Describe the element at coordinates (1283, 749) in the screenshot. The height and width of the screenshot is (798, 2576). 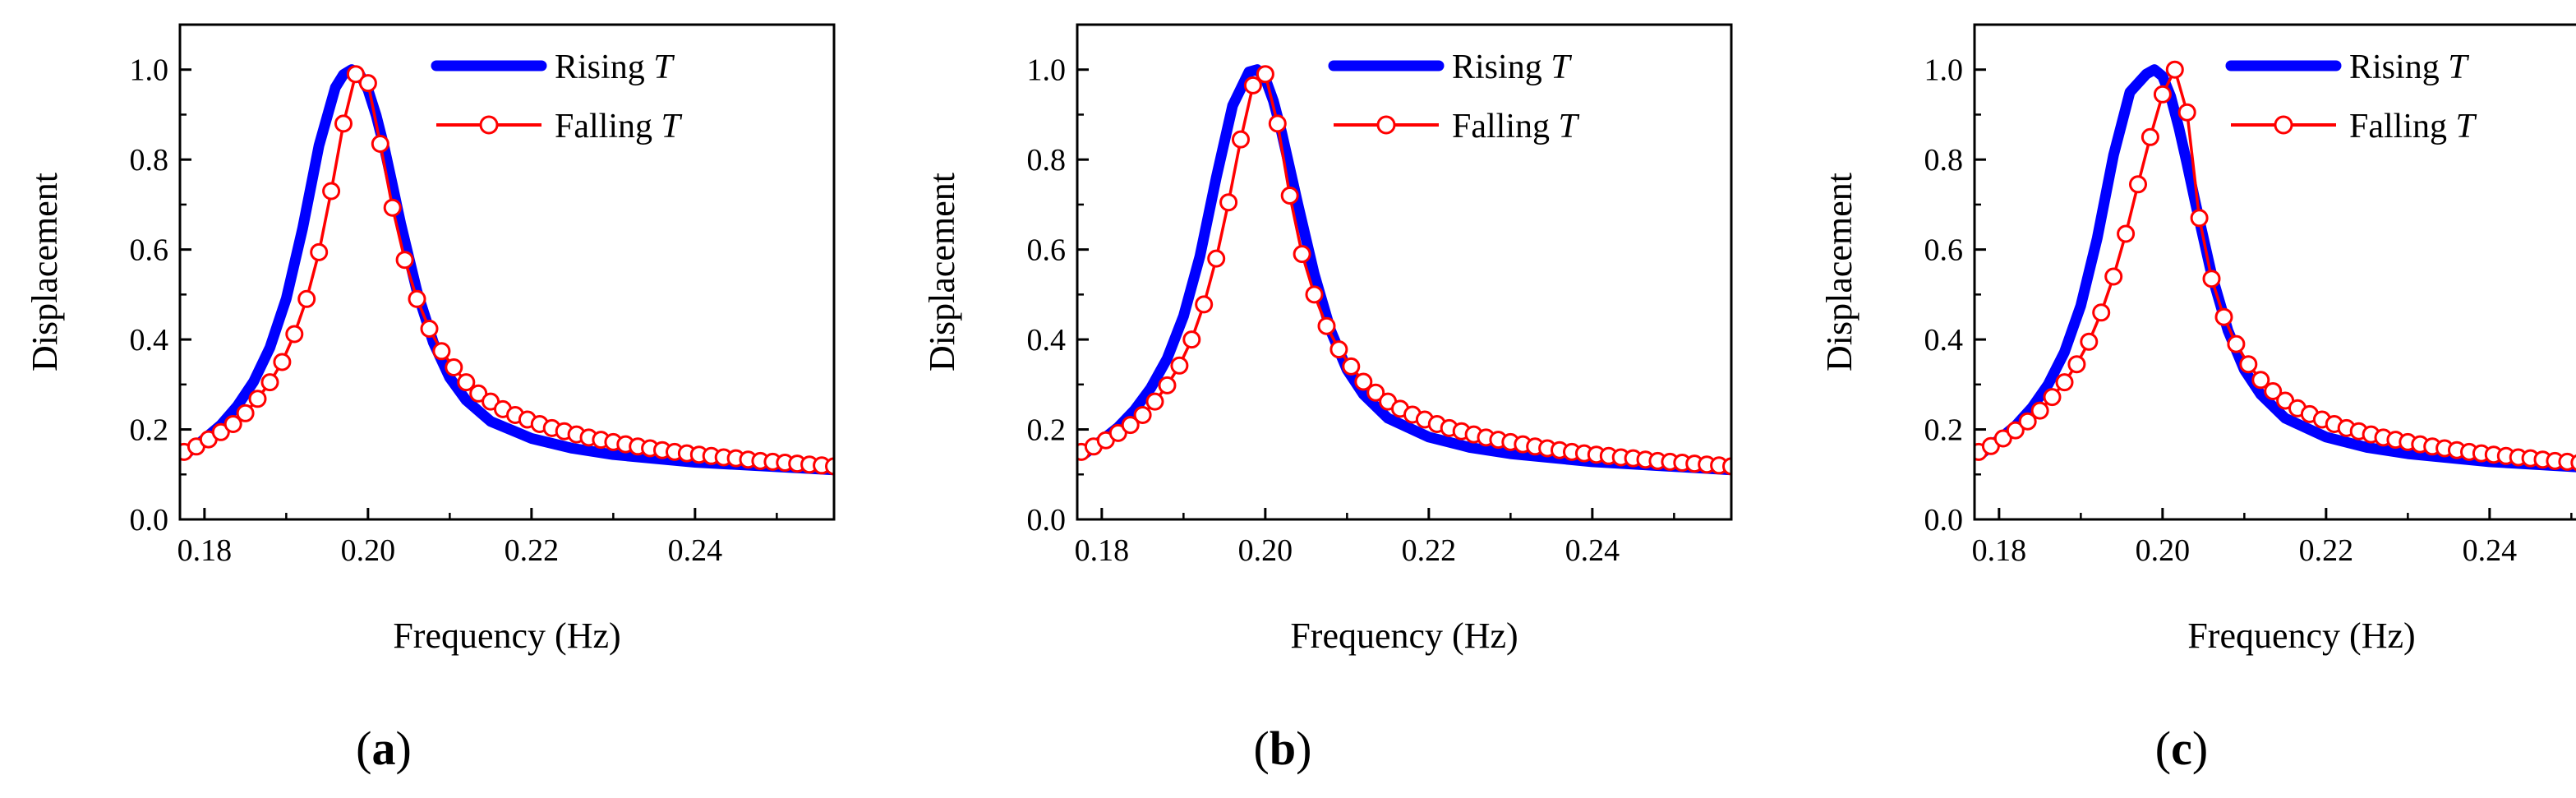
I see `panel-label-letter: b` at that location.